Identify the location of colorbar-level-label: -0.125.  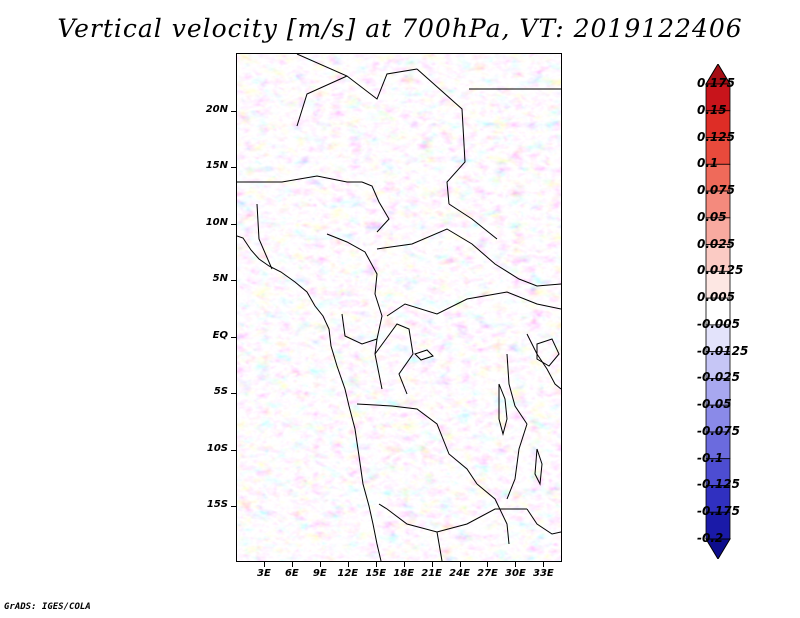
(718, 484).